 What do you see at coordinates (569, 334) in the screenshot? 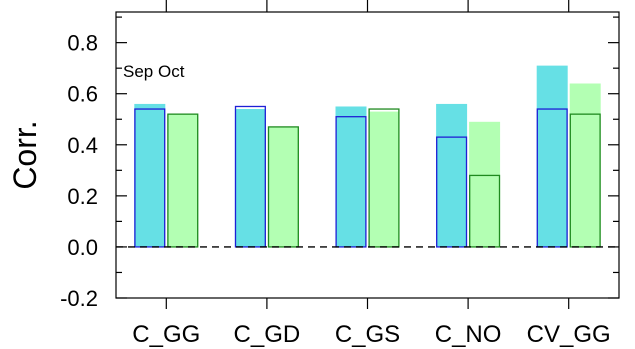
I see `x-tick-label: CV_GG` at bounding box center [569, 334].